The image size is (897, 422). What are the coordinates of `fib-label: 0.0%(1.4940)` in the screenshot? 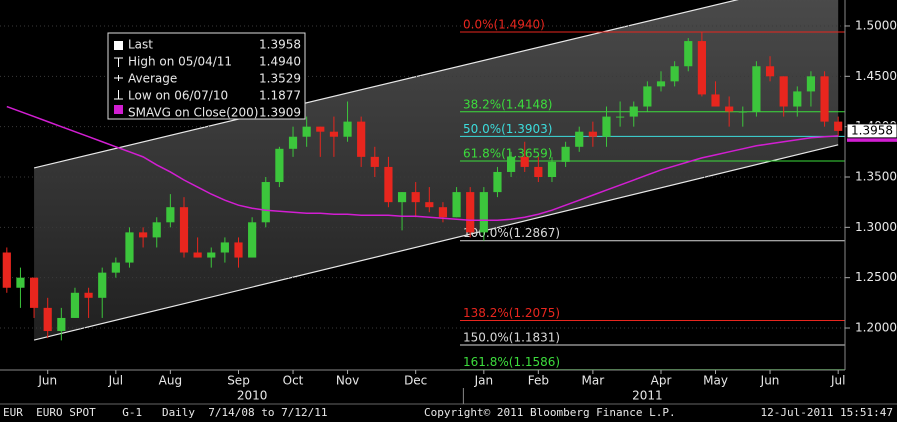 It's located at (504, 25).